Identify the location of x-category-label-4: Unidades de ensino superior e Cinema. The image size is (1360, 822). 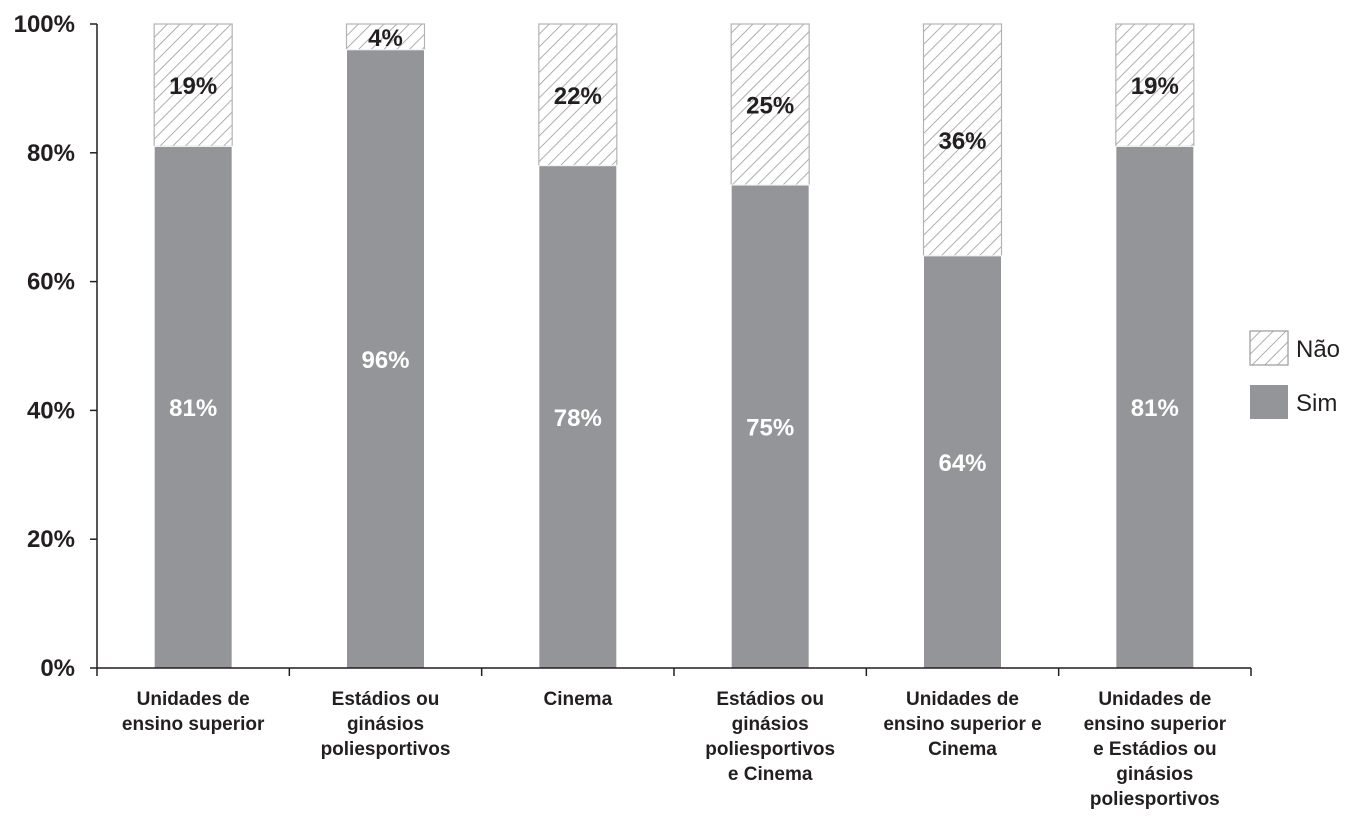
(962, 724).